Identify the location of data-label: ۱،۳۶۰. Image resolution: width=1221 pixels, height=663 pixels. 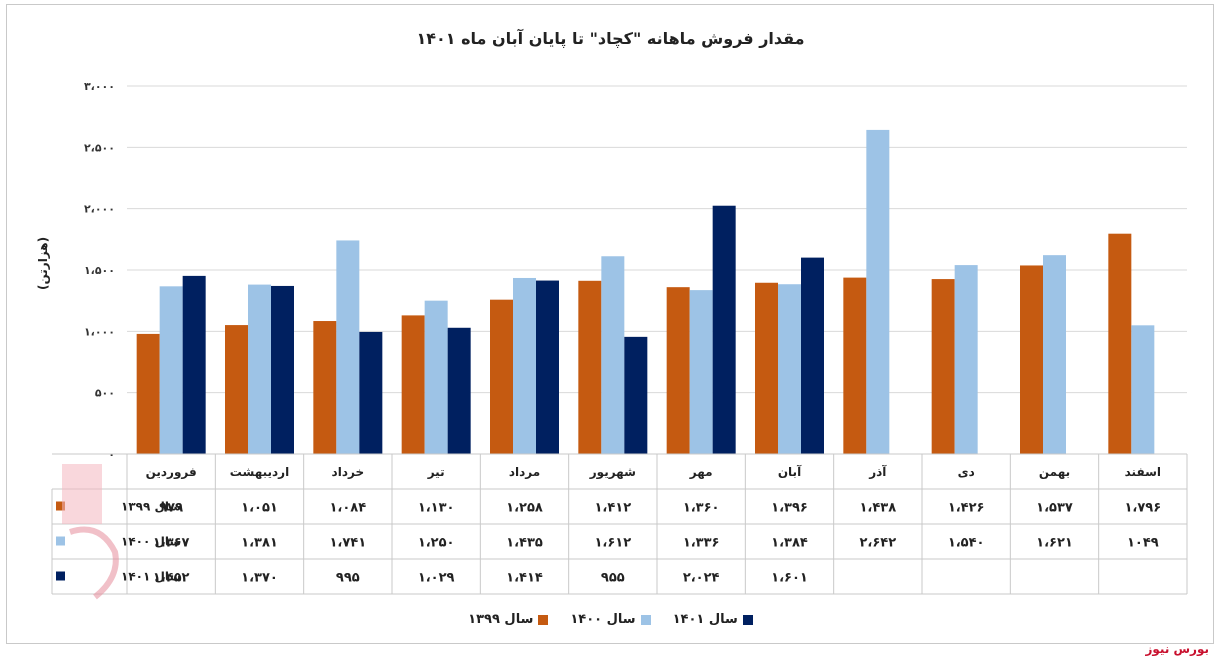
(701, 508).